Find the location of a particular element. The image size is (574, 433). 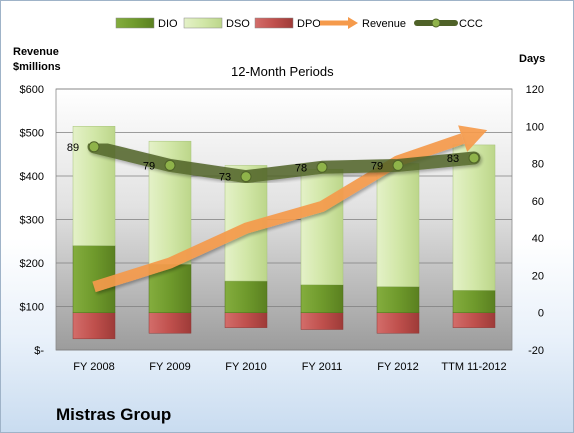

chart-title: 12-Month Periods is located at coordinates (282, 71).